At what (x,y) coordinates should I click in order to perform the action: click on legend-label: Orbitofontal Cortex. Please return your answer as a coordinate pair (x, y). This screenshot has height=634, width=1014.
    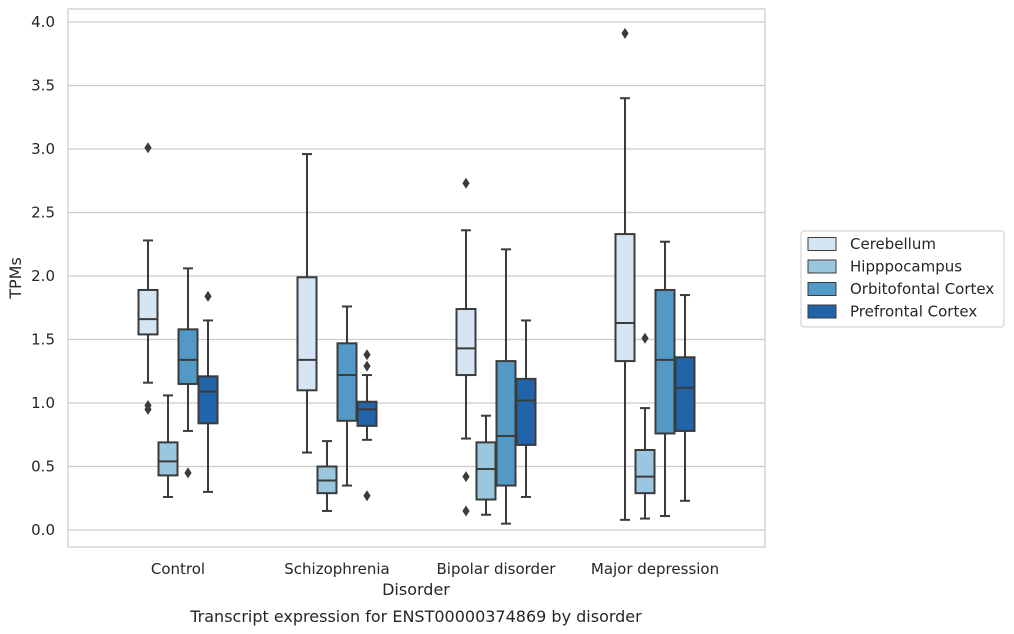
    Looking at the image, I should click on (922, 289).